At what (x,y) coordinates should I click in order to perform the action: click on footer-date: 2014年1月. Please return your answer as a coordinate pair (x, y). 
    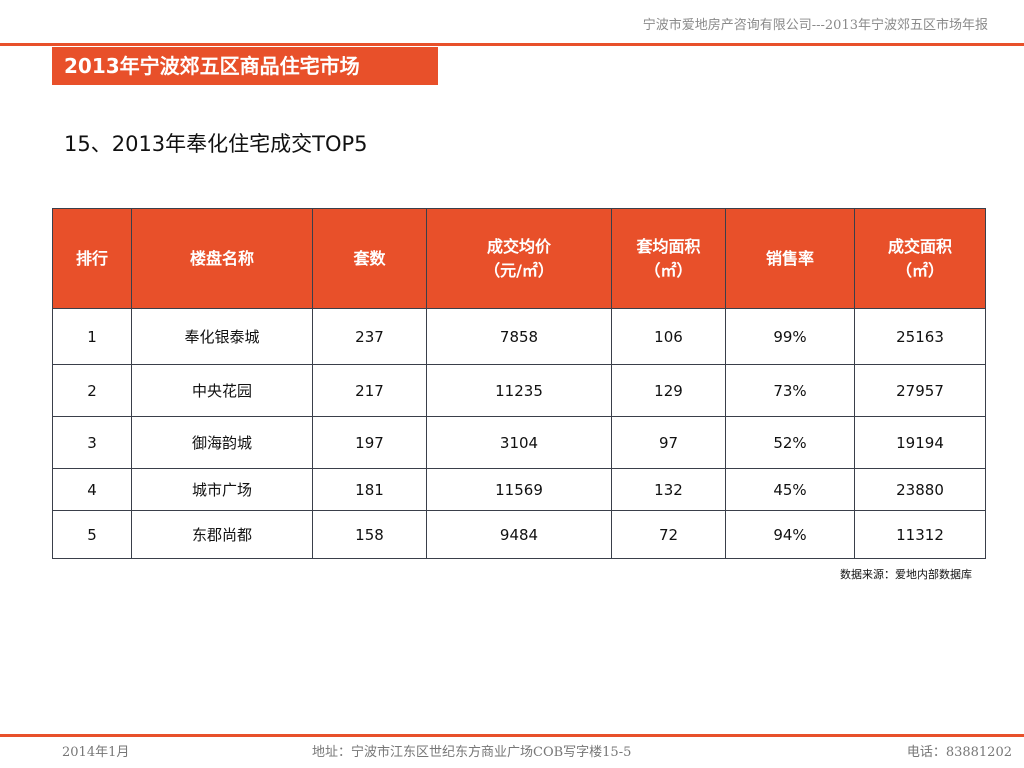
    Looking at the image, I should click on (96, 752).